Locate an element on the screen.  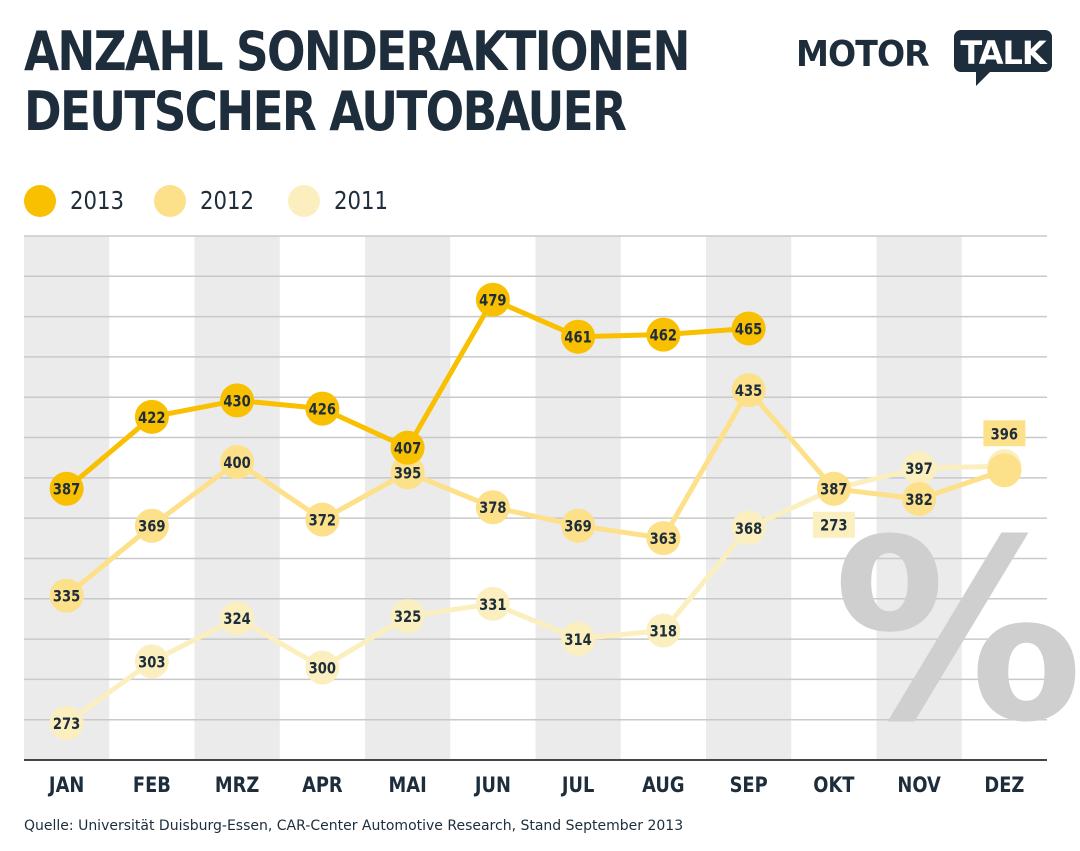
x-tick-label-apr: APR is located at coordinates (322, 785).